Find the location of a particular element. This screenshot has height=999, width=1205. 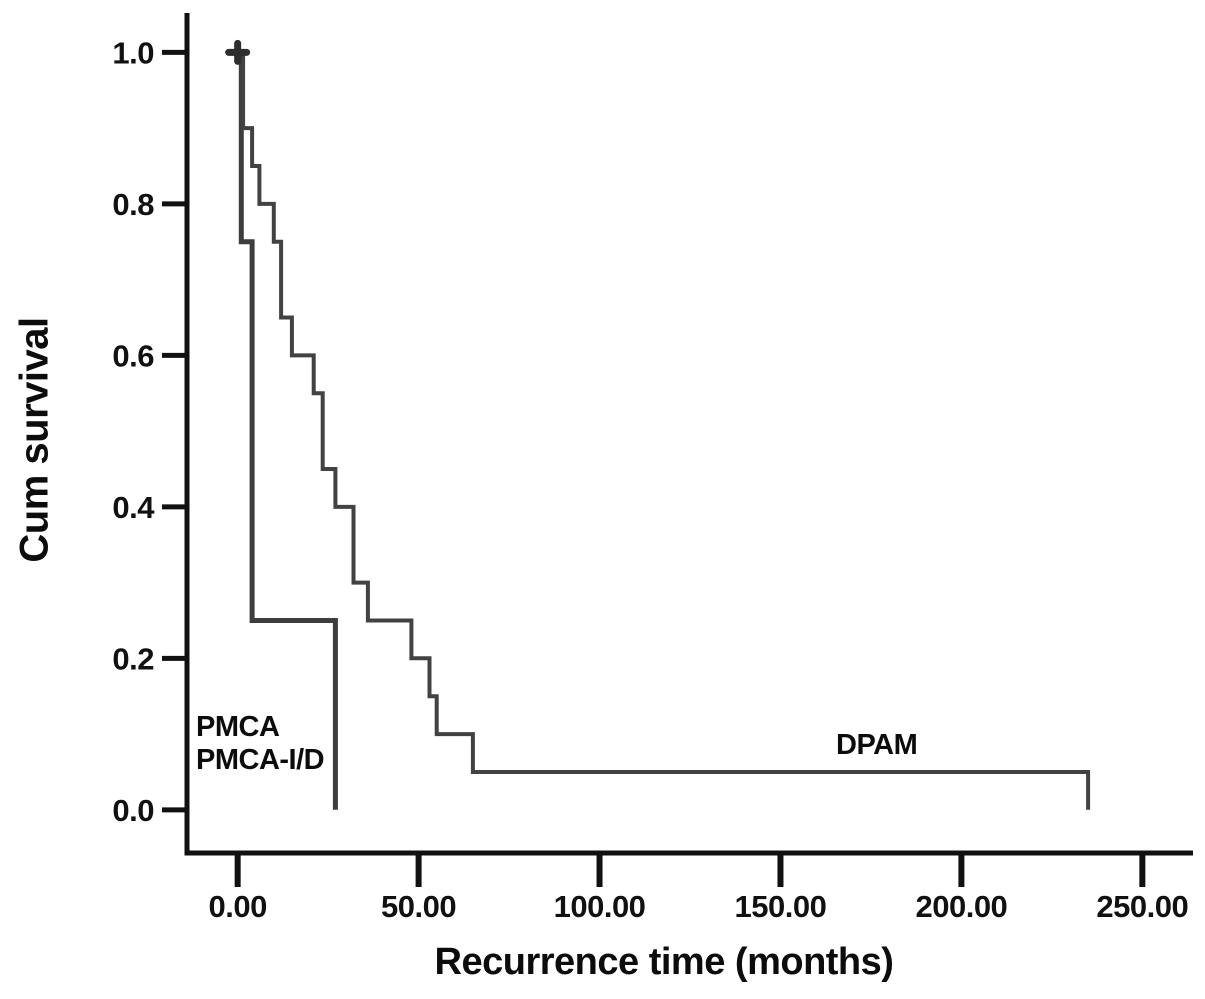

y-tick-label: 0.0 is located at coordinates (133, 810).